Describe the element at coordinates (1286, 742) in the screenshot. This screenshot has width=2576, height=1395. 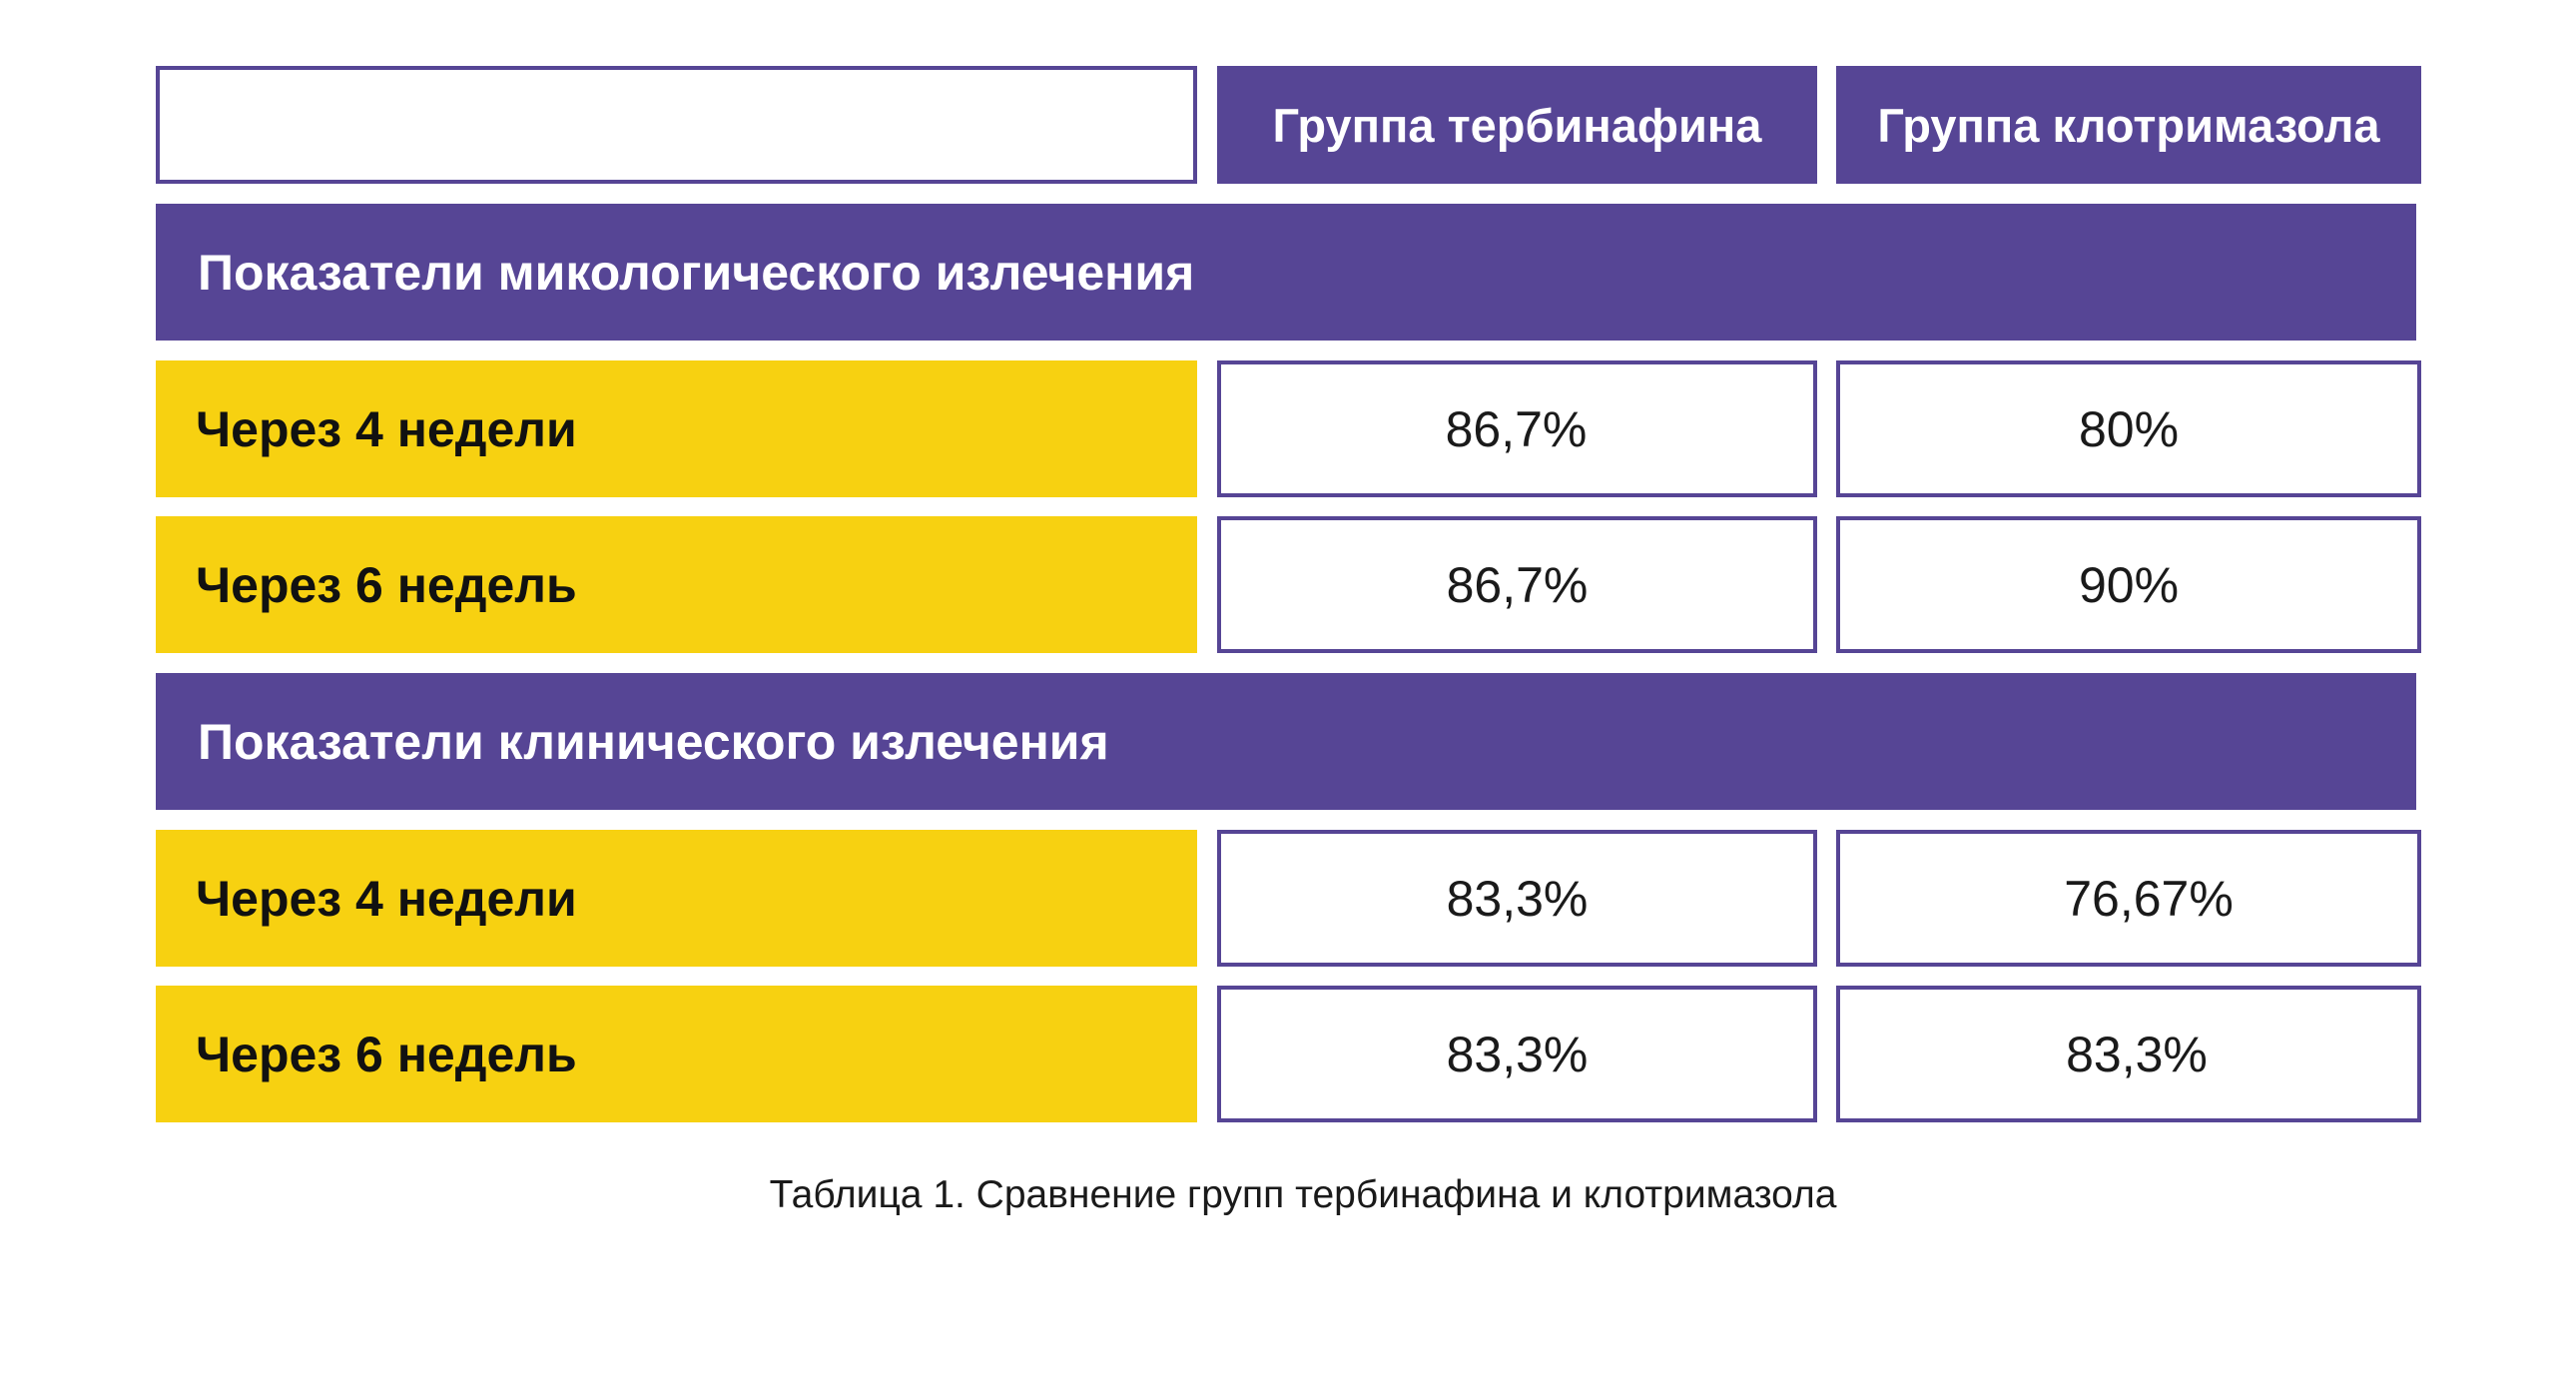
I see `section-header-clinical: Показатели клинического излечения` at that location.